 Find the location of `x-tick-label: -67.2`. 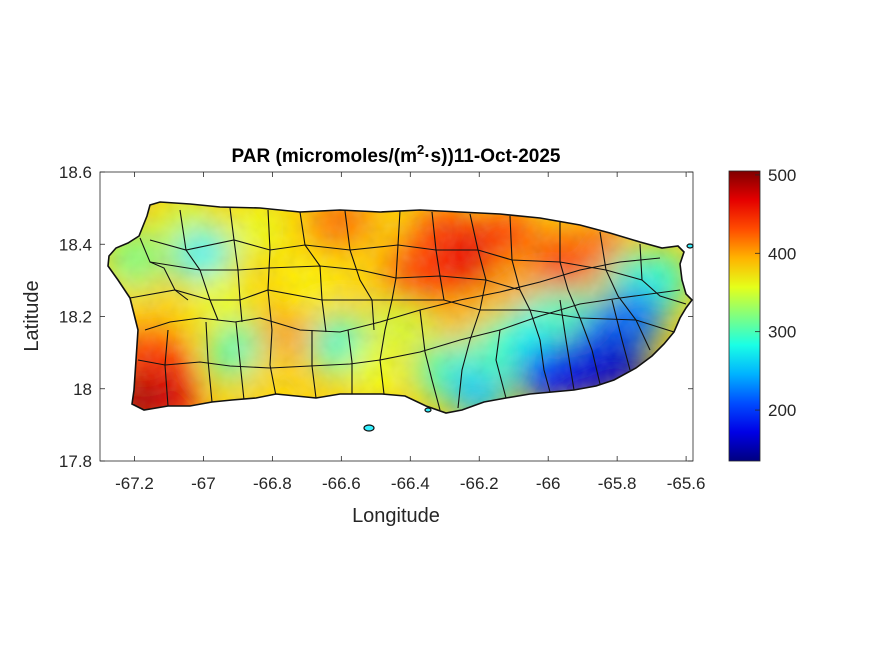

x-tick-label: -67.2 is located at coordinates (134, 483).